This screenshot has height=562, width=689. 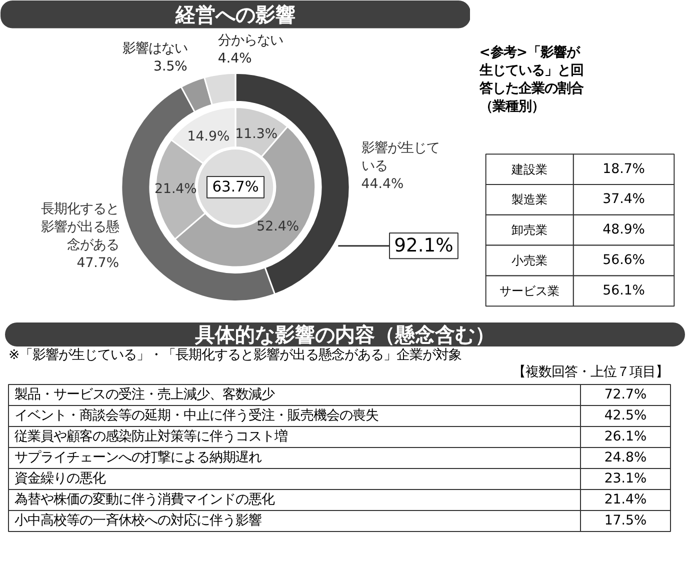 What do you see at coordinates (590, 372) in the screenshot?
I see `text: 【複数回答・上位７項目】` at bounding box center [590, 372].